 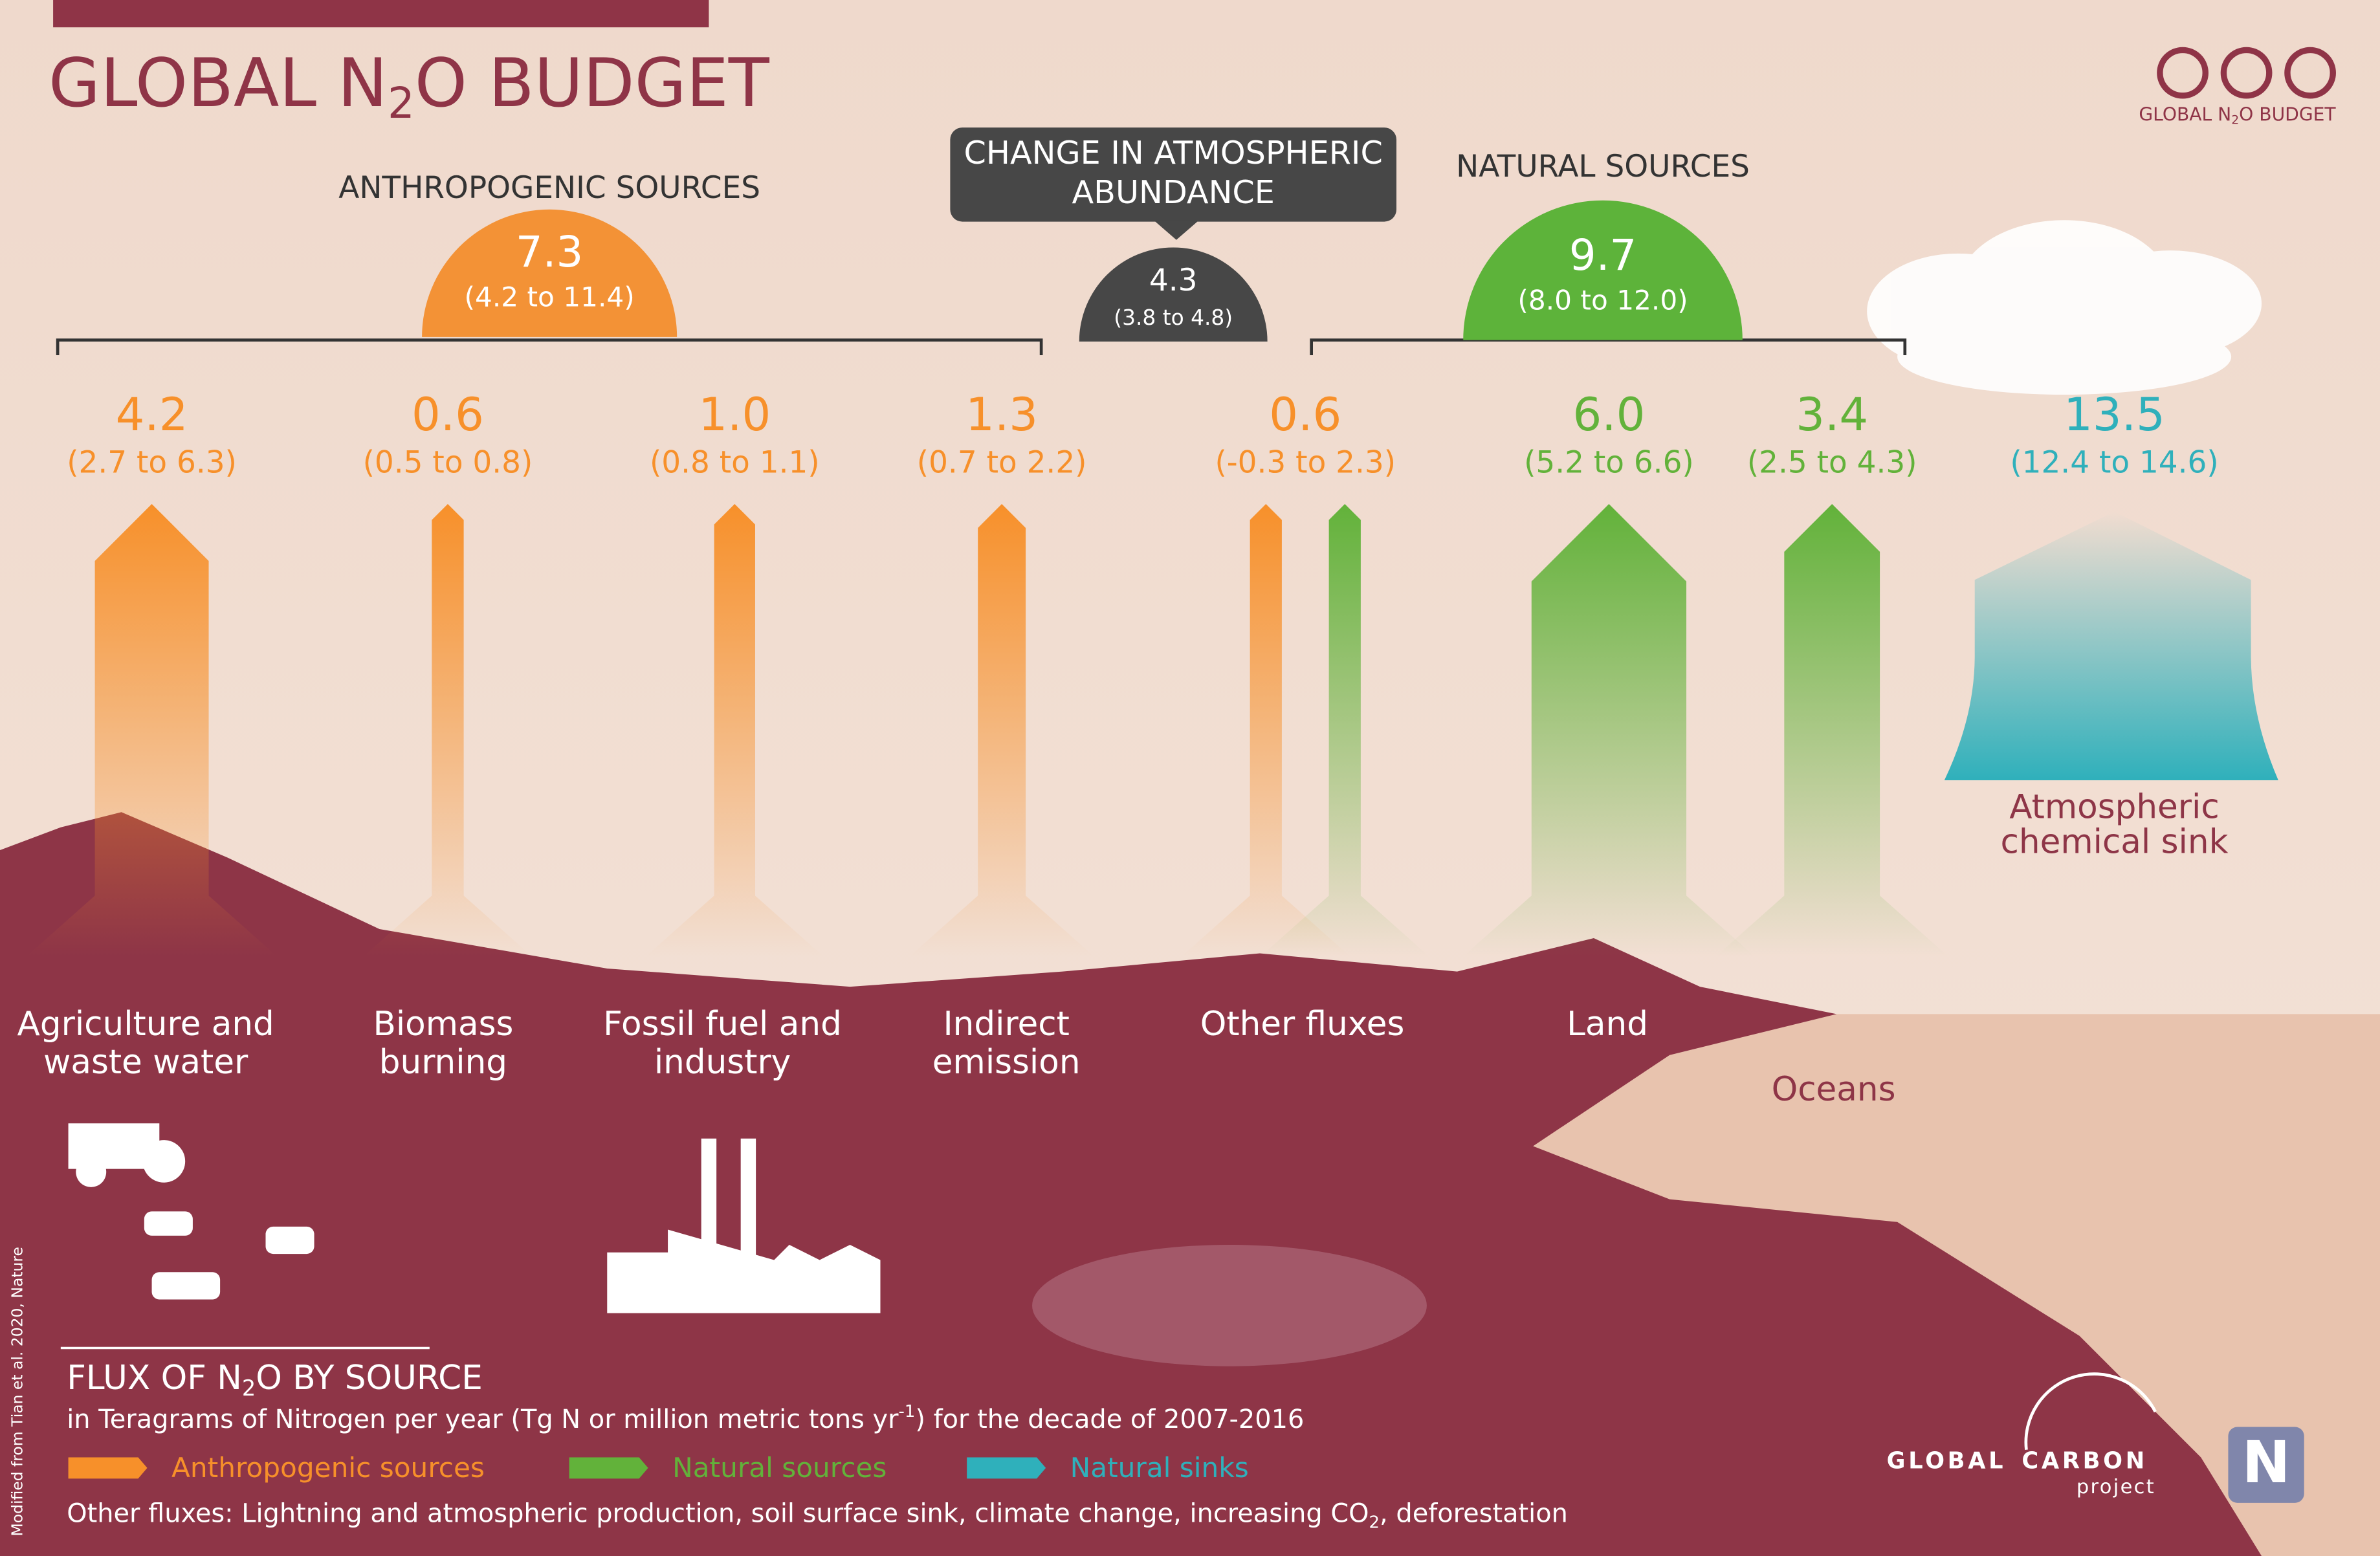 I want to click on flux-range: (2.5 to 4.3), so click(x=1832, y=462).